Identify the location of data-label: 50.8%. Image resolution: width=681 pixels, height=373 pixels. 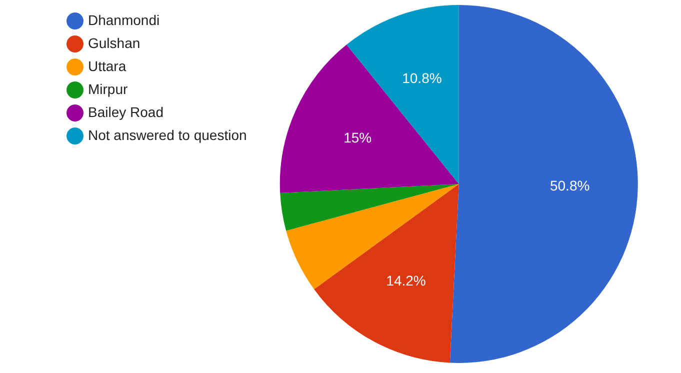
(570, 186).